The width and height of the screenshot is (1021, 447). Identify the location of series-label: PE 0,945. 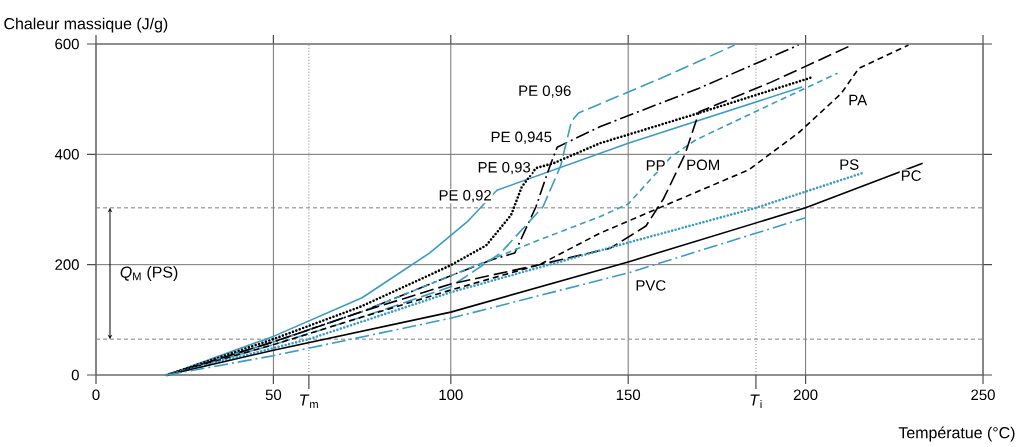
(521, 137).